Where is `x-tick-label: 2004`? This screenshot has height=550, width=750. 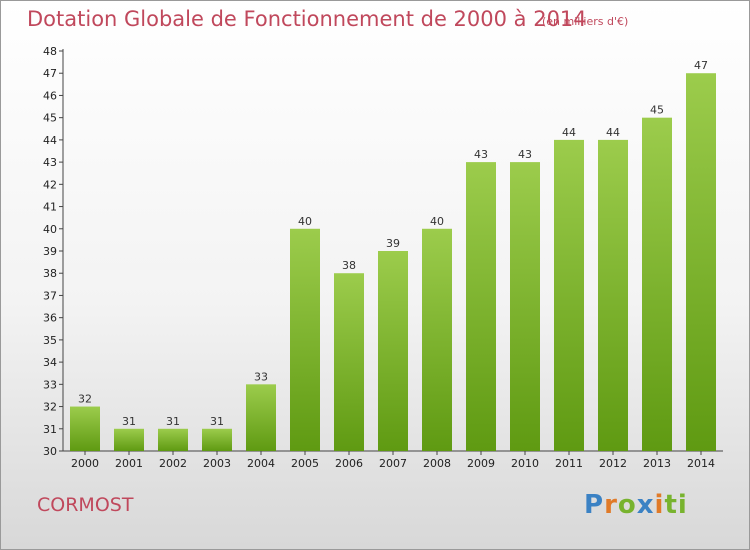 x-tick-label: 2004 is located at coordinates (261, 463).